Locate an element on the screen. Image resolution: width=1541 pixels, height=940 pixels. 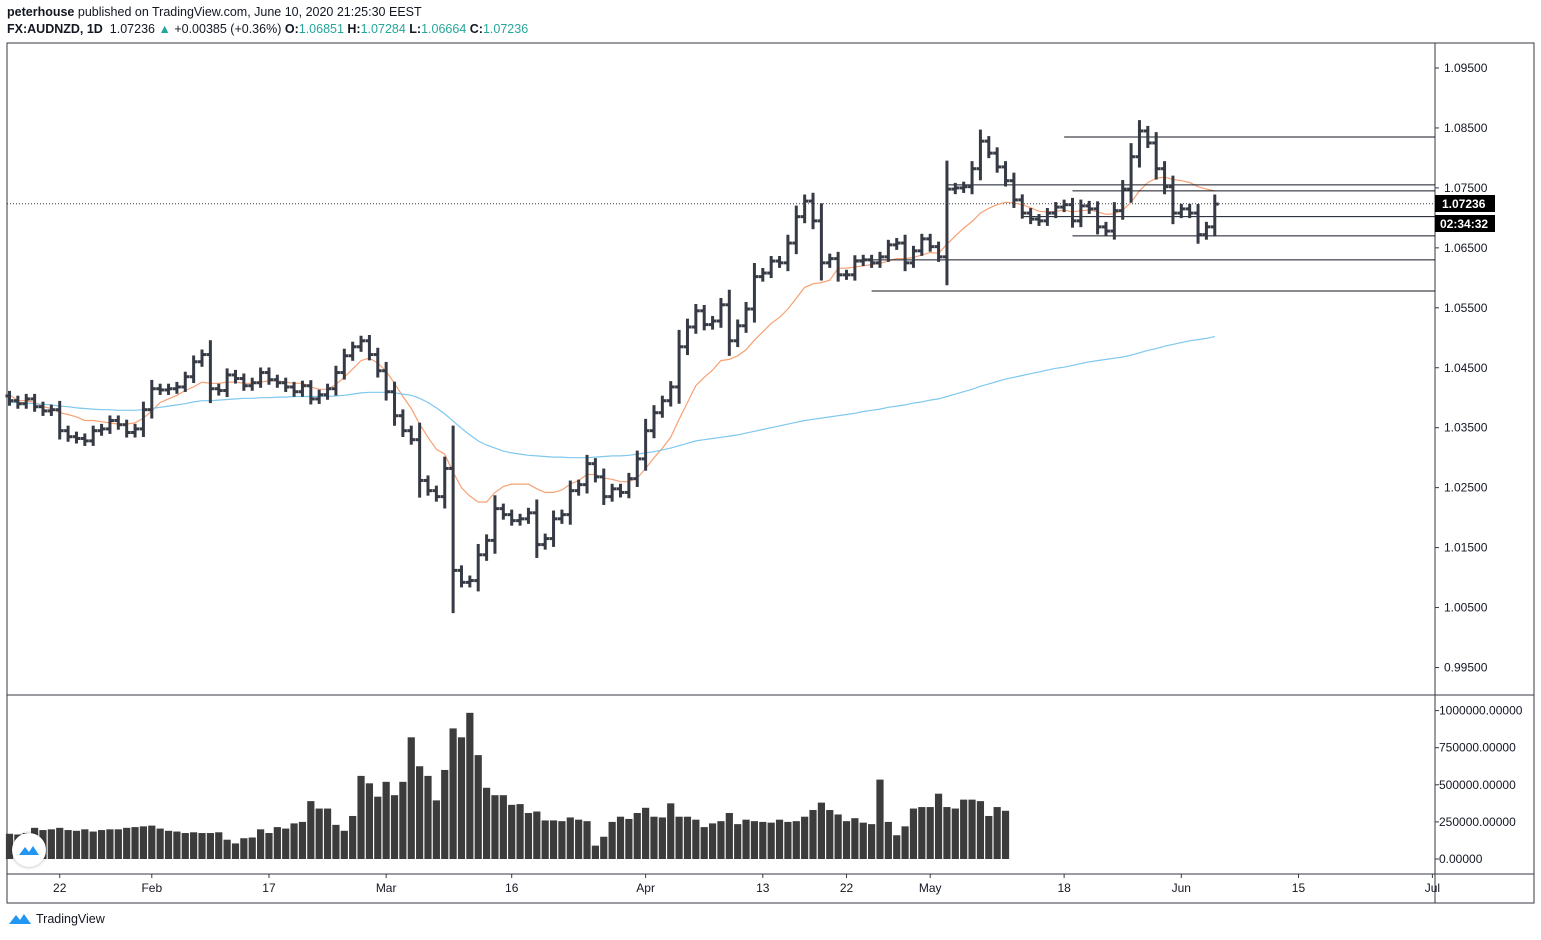
footer: TradingView is located at coordinates (56, 919).